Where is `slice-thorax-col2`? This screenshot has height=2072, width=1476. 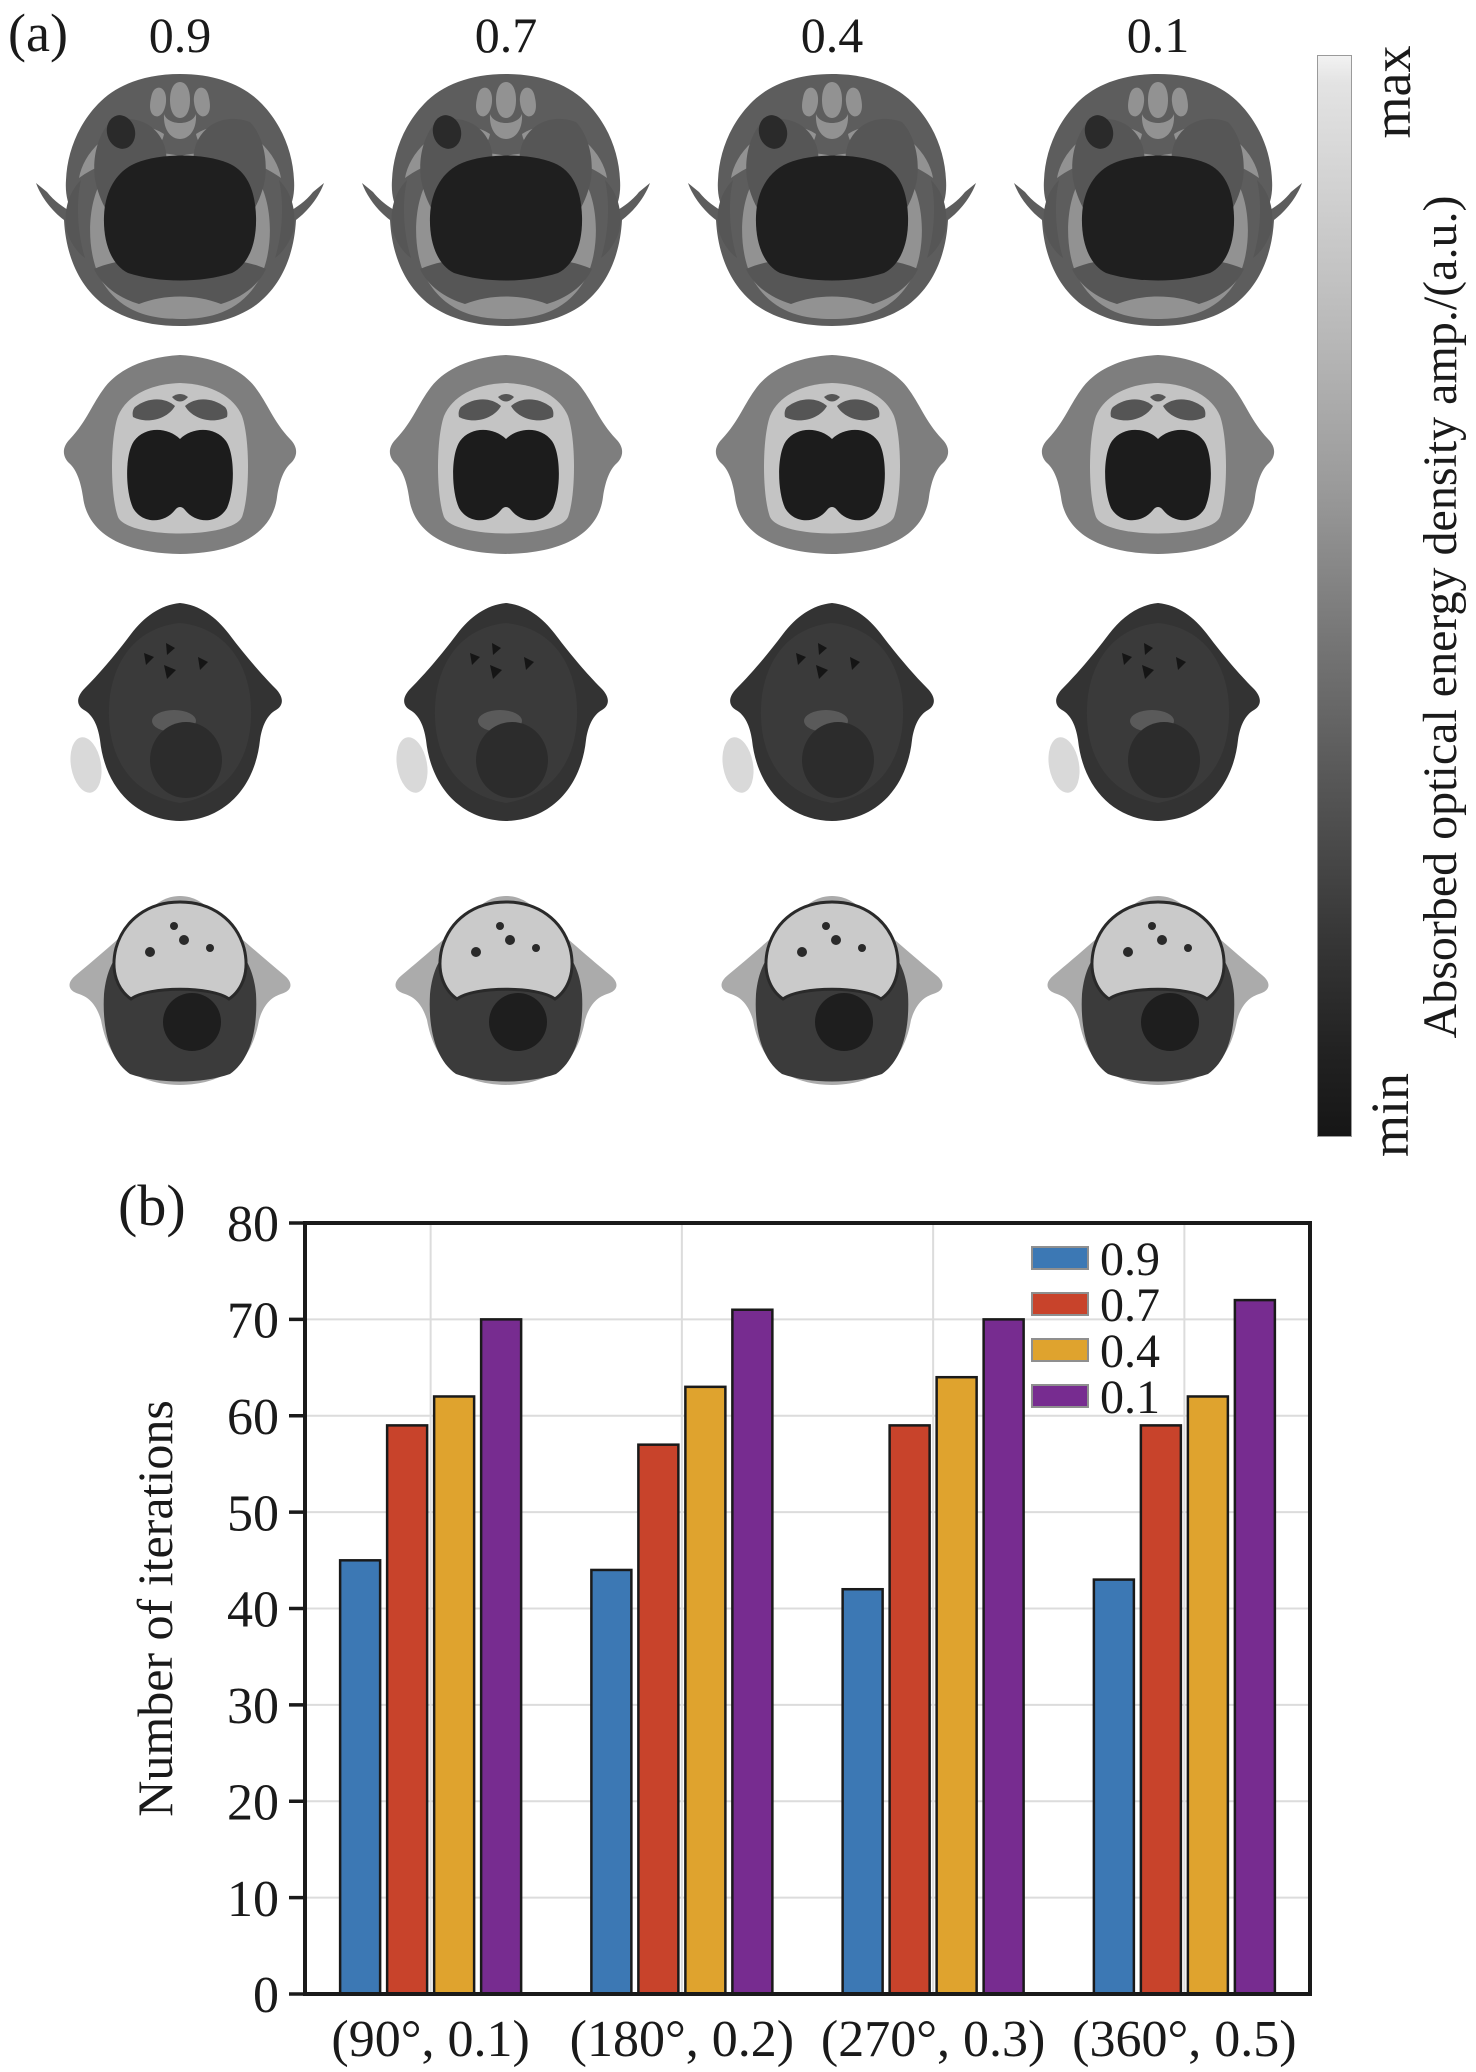
slice-thorax-col2 is located at coordinates (506, 715).